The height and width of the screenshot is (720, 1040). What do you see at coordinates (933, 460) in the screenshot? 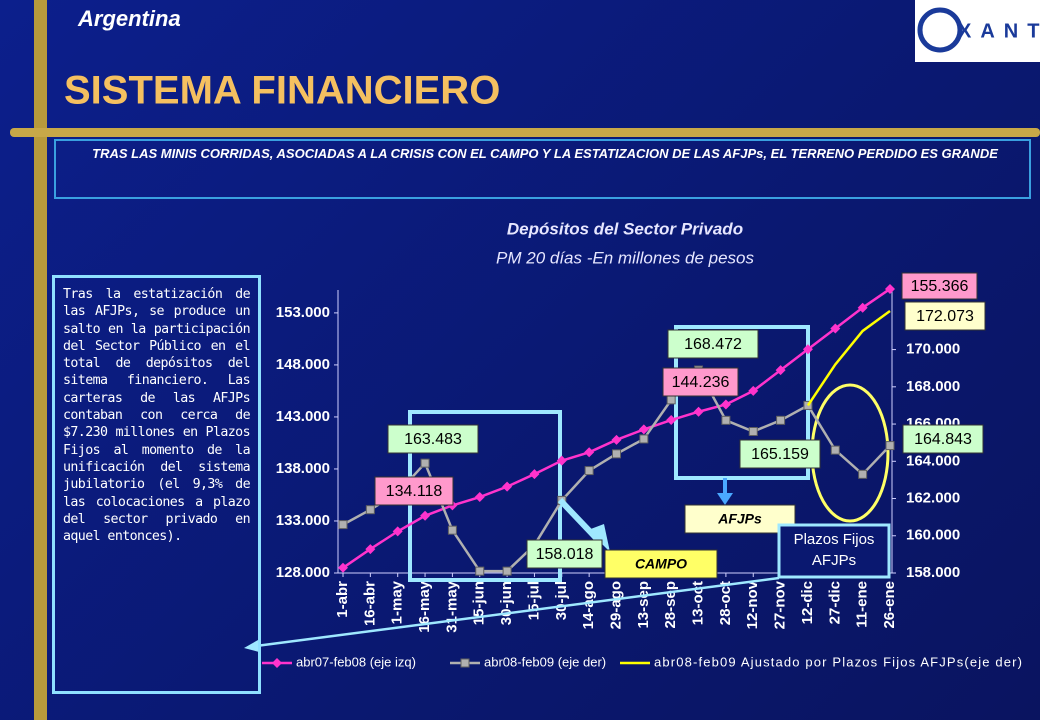
I see `y2-tick-label: 164.000` at bounding box center [933, 460].